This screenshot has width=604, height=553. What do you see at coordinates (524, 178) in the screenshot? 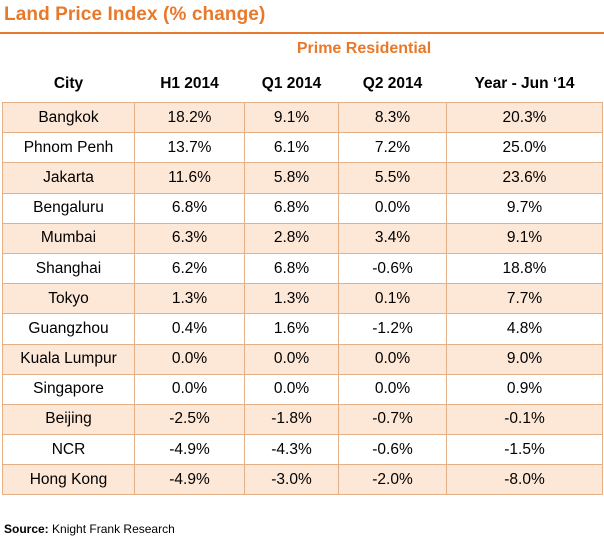
I see `cell-year-jun-14: 23.6%` at bounding box center [524, 178].